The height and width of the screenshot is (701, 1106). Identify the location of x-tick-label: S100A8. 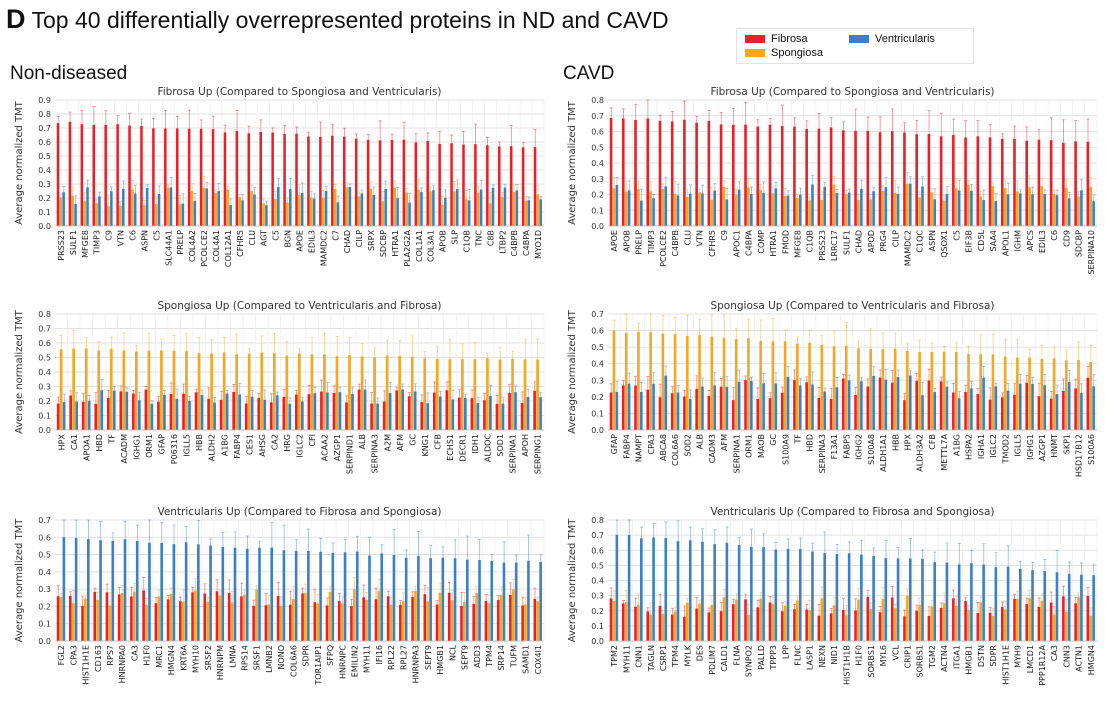
(871, 449).